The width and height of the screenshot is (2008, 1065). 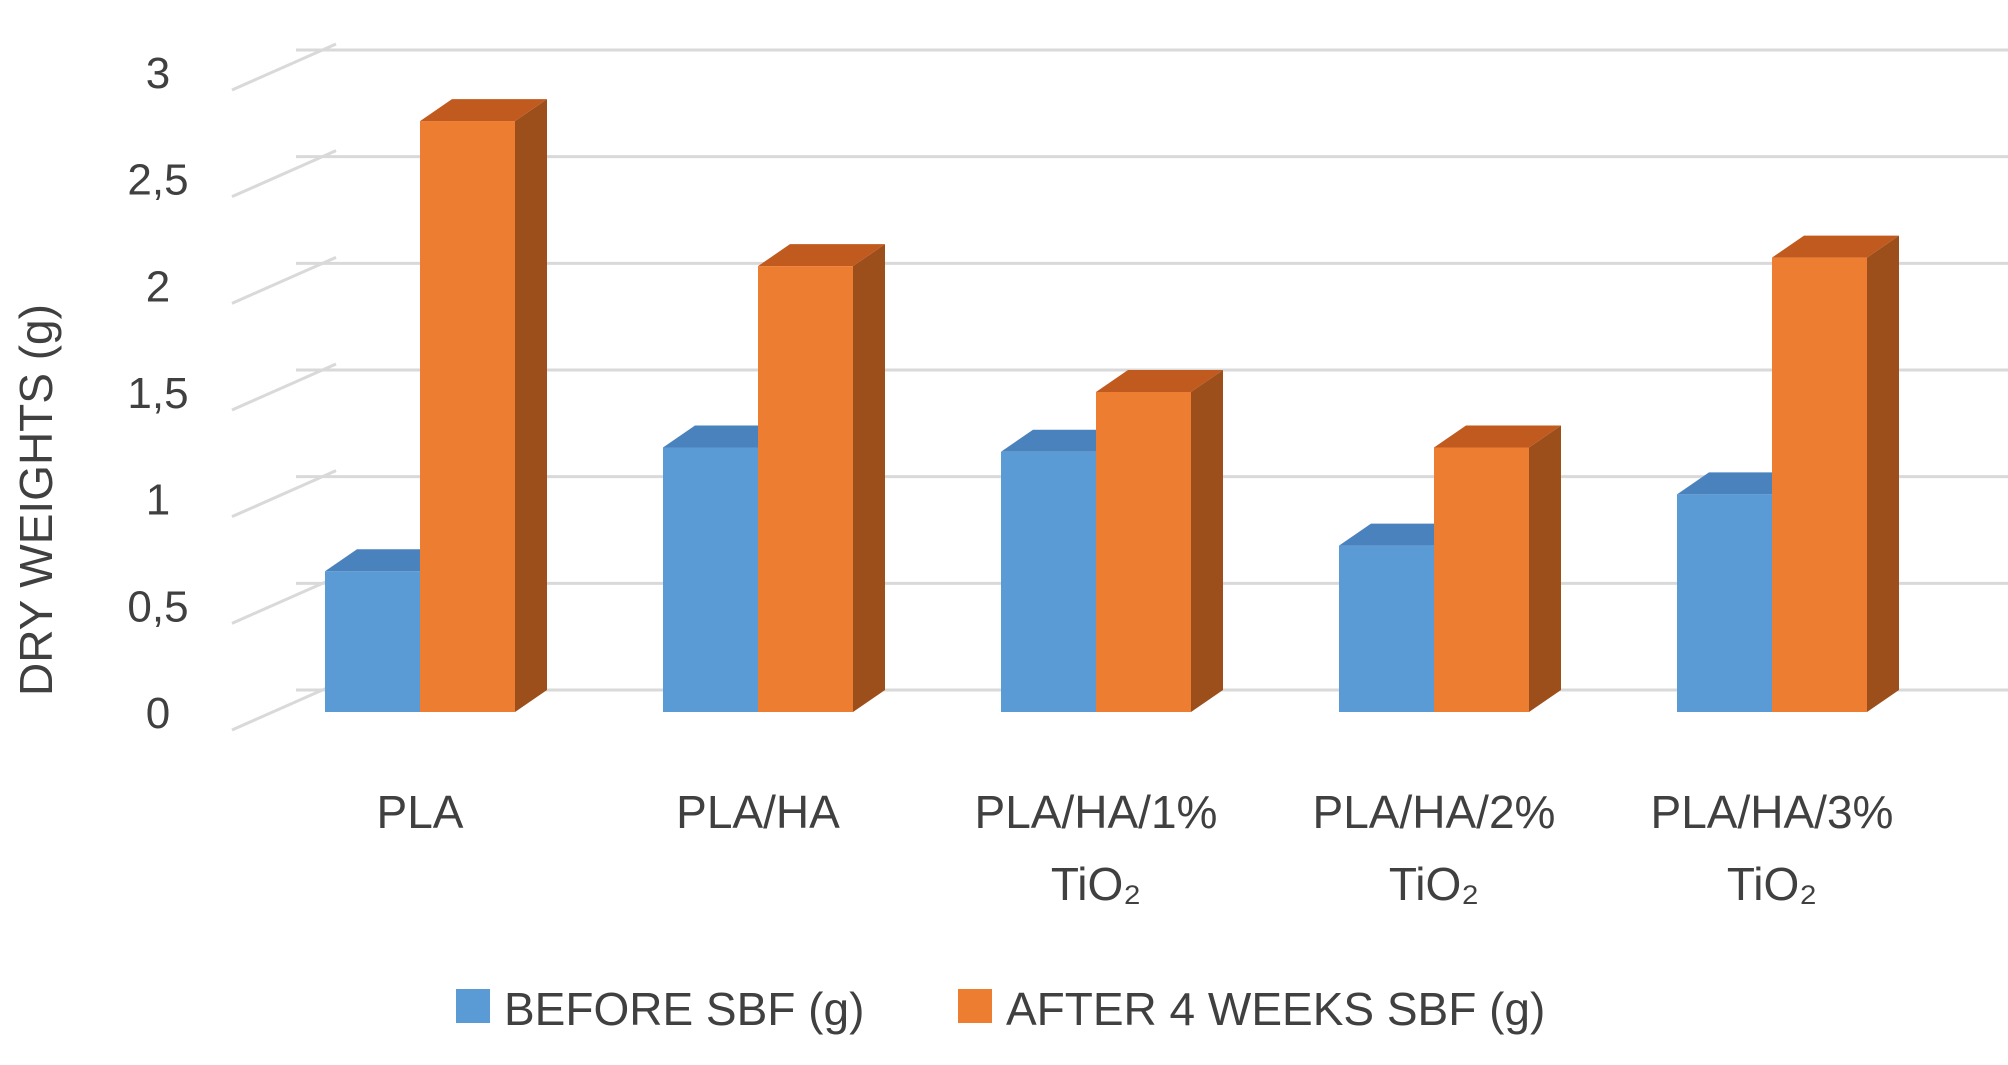 What do you see at coordinates (158, 286) in the screenshot?
I see `y-tick-label: 2` at bounding box center [158, 286].